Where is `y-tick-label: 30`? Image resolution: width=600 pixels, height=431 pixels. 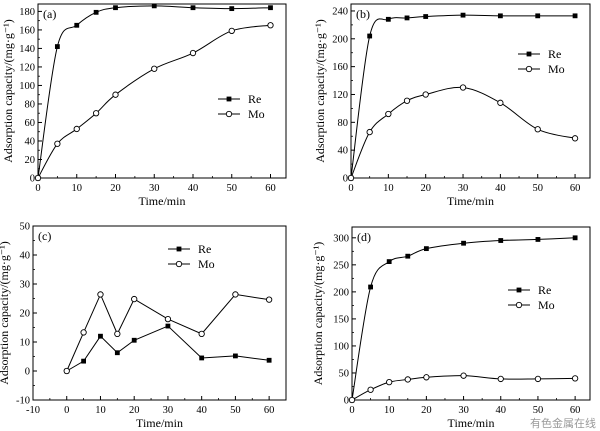
y-tick-label: 30 is located at coordinates (25, 285).